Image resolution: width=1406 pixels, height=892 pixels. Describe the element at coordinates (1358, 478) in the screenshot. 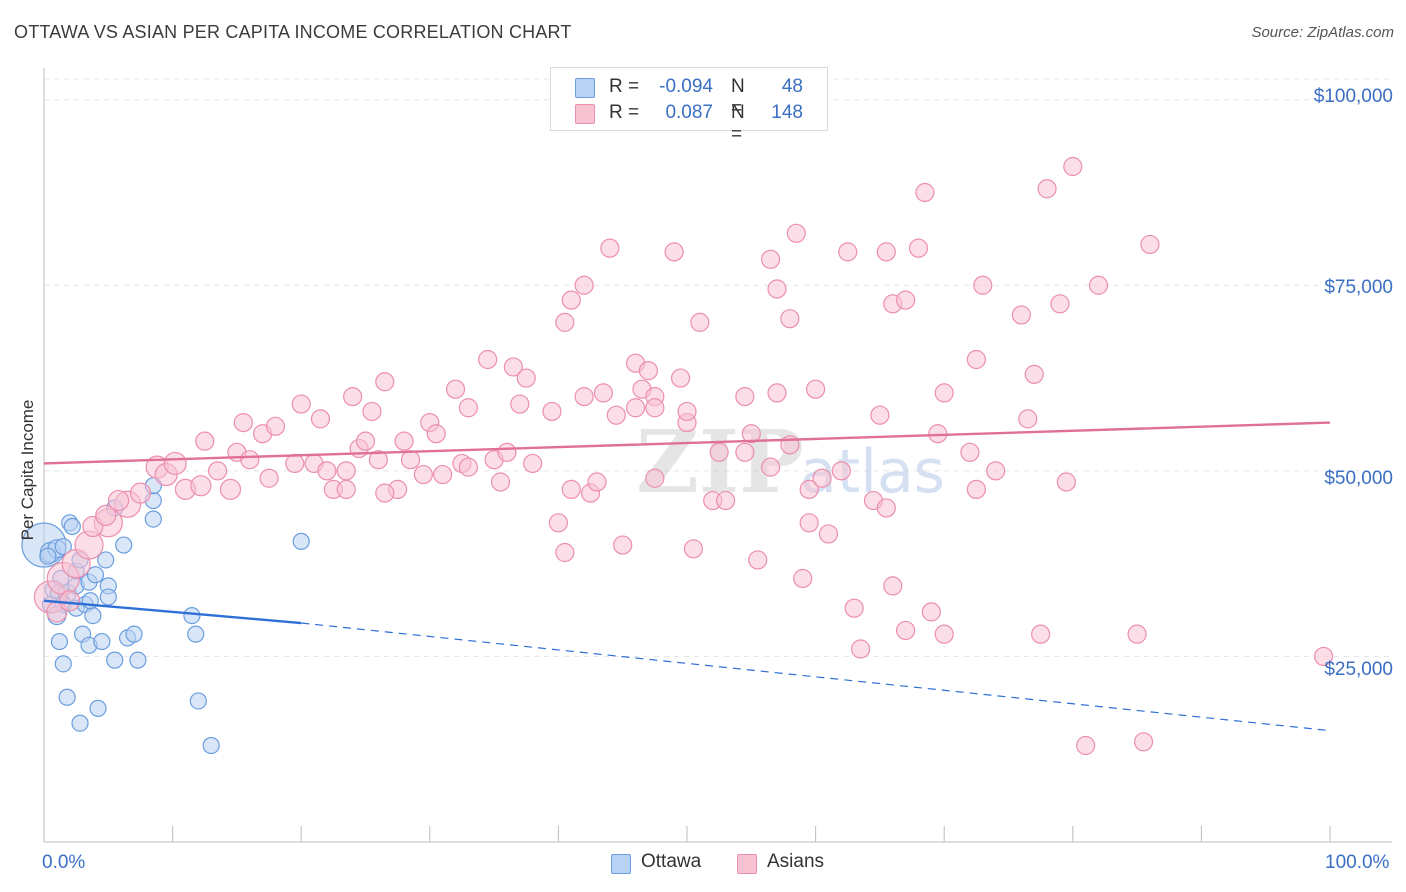

I see `y-tick-label-50000: $50,000` at that location.